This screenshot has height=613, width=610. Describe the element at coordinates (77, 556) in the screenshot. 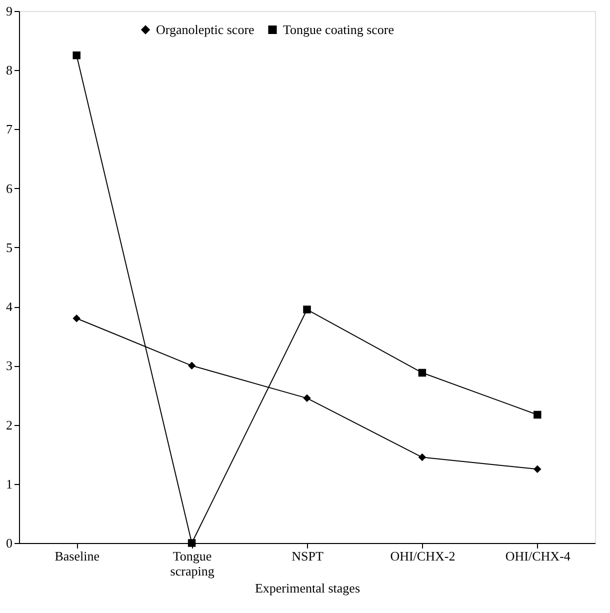

I see `x-tick-label: Baseline` at that location.